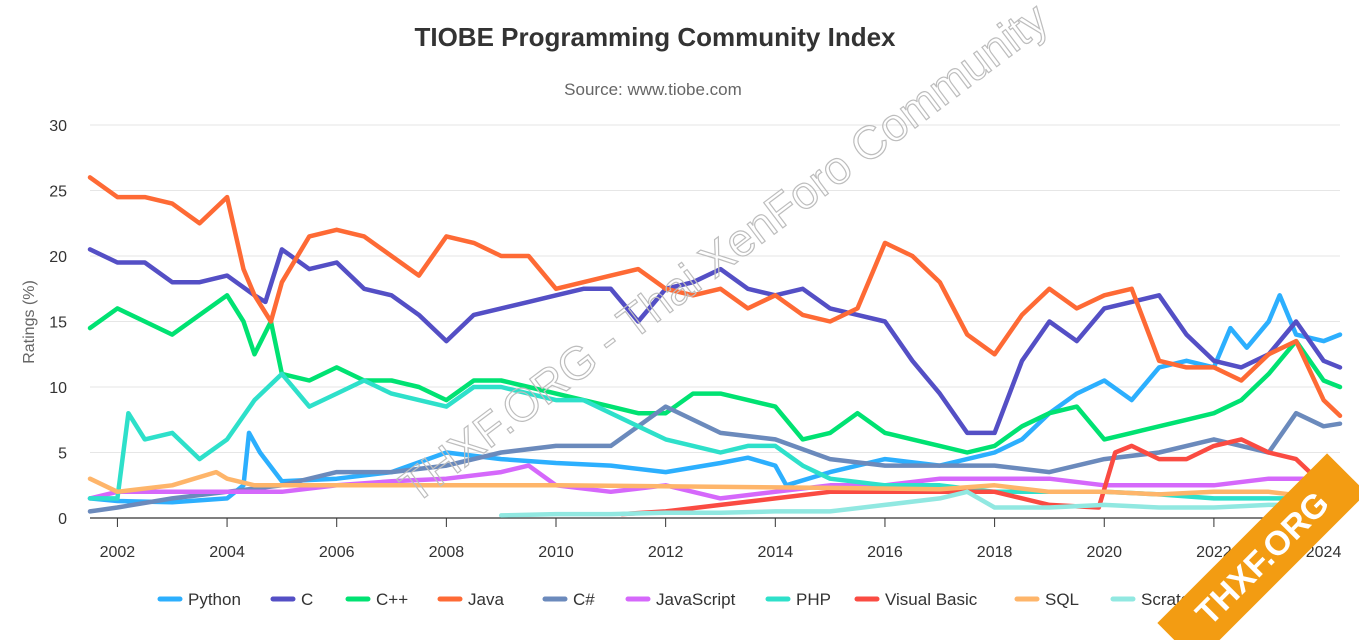 The height and width of the screenshot is (640, 1359). I want to click on x-tick-label: 2002, so click(118, 552).